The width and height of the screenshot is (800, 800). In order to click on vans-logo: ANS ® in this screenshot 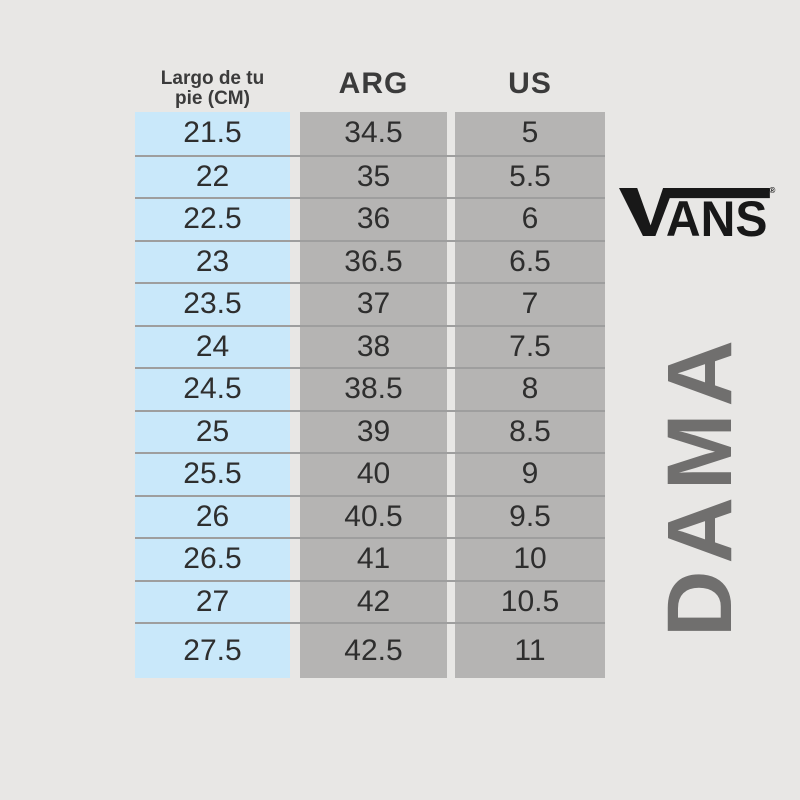, I will do `click(698, 212)`.